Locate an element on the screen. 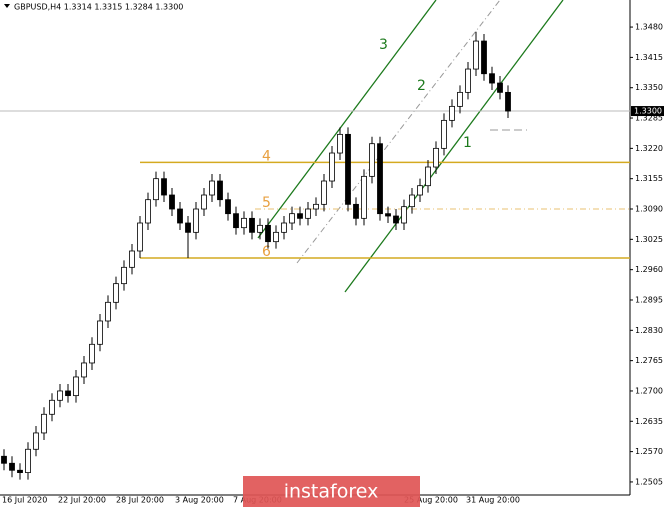 This screenshot has width=665, height=507. chart-title: GBPUSD,H4 1.3314 1.3315 1.3284 1.3300 is located at coordinates (98, 7).